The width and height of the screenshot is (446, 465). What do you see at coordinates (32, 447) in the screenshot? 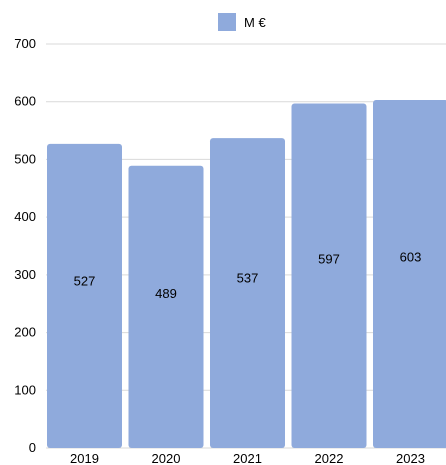
I see `y-tick-label-0: 0` at bounding box center [32, 447].